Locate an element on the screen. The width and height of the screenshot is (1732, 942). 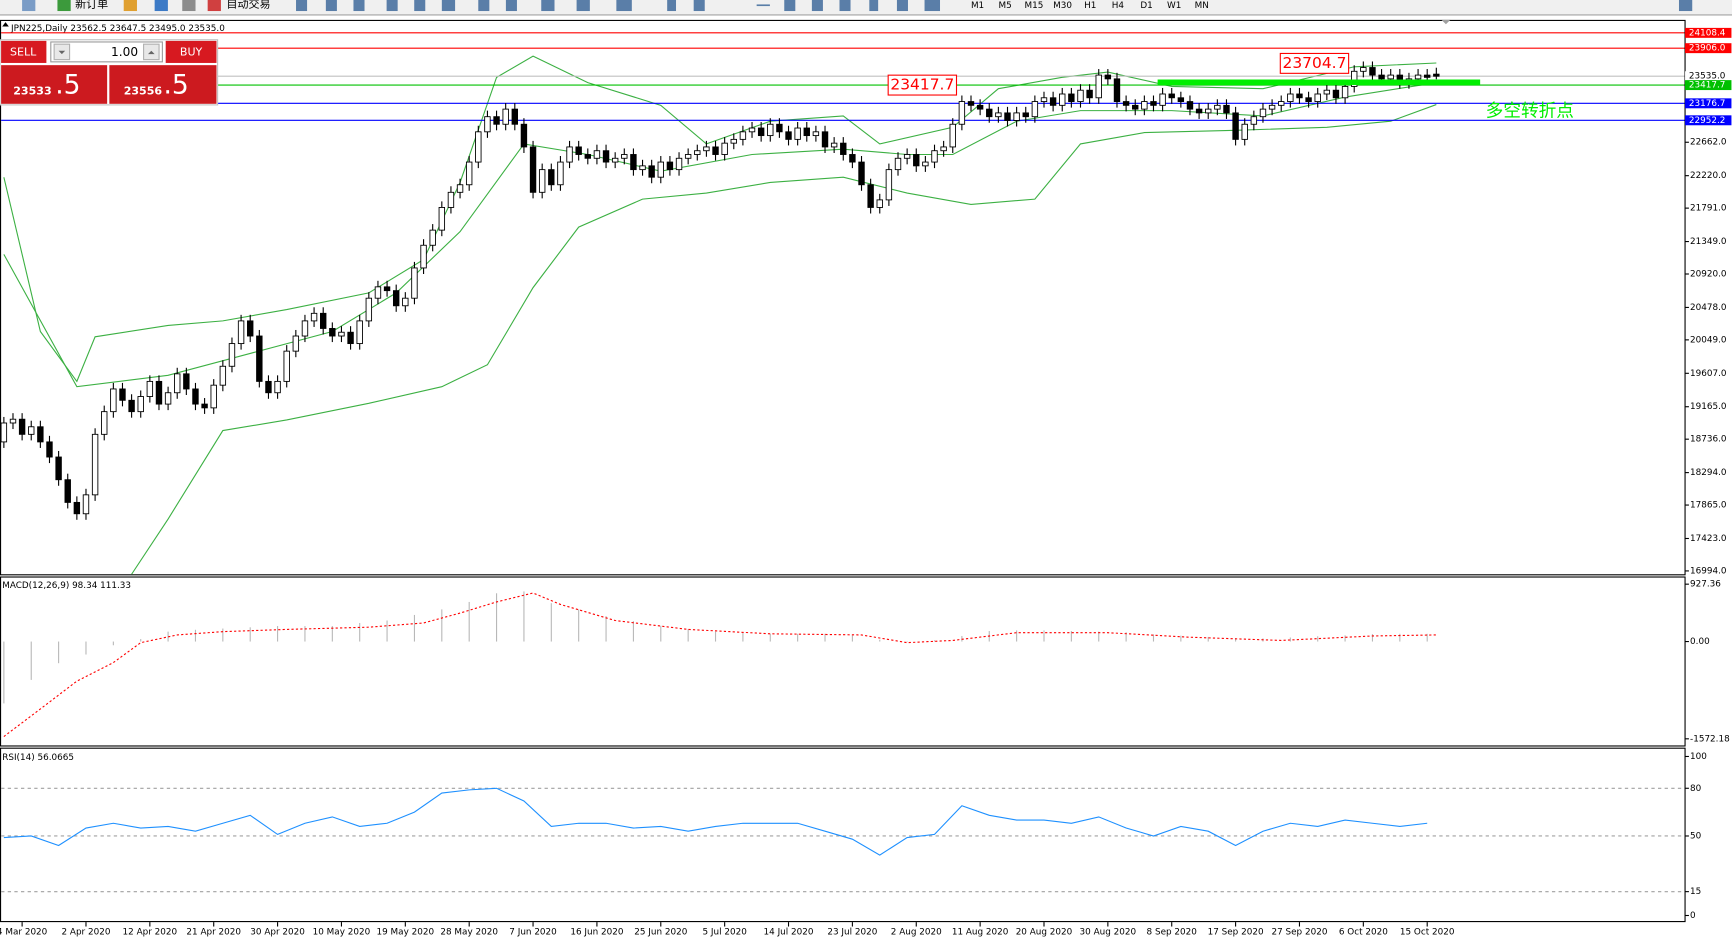
hline is located at coordinates (763, 5).